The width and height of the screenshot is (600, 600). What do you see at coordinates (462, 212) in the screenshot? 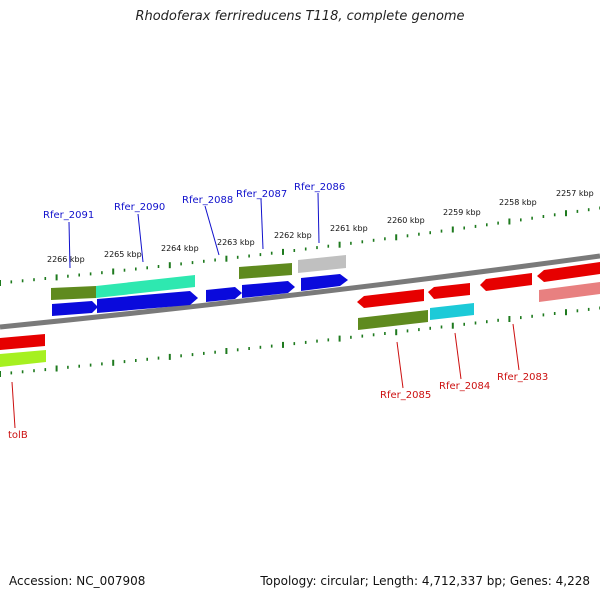
I see `scale-label: 2259 kbp` at bounding box center [462, 212].